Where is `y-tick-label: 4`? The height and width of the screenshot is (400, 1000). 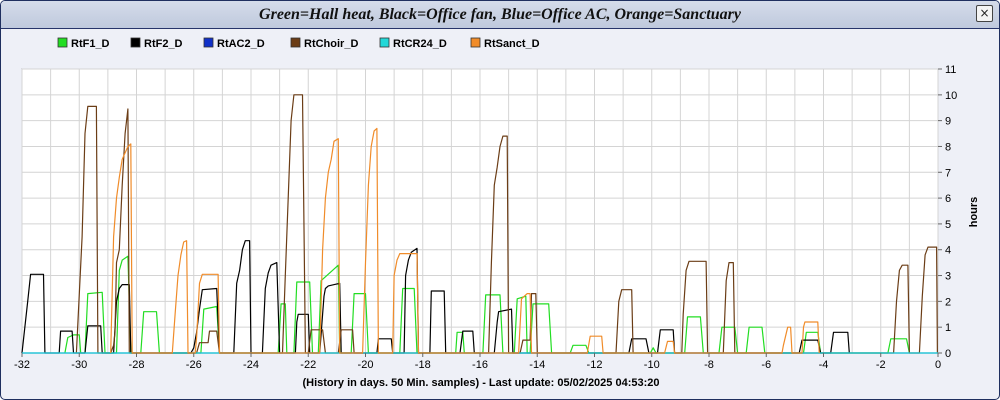
y-tick-label: 4 is located at coordinates (948, 251).